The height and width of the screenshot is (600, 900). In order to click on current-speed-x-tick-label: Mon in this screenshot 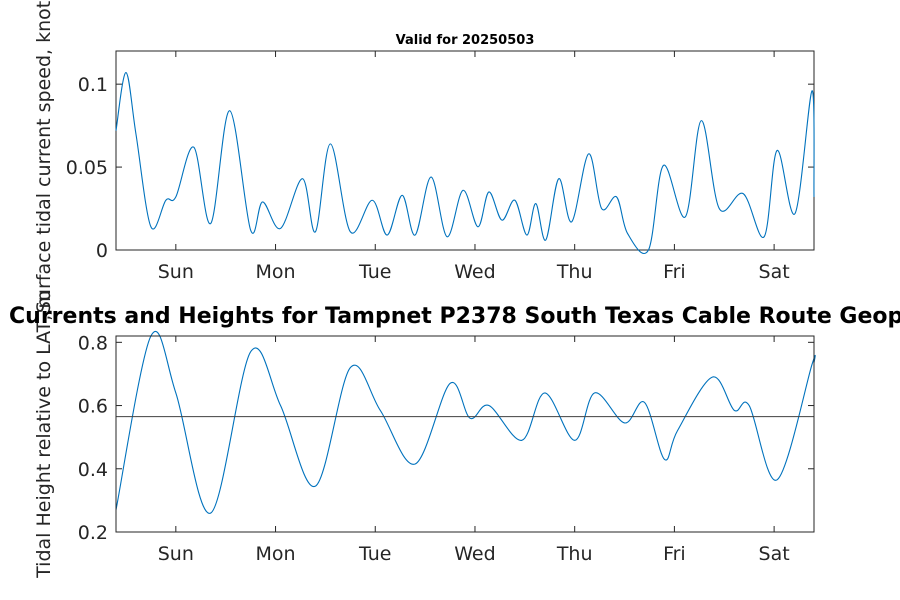, I will do `click(276, 272)`.